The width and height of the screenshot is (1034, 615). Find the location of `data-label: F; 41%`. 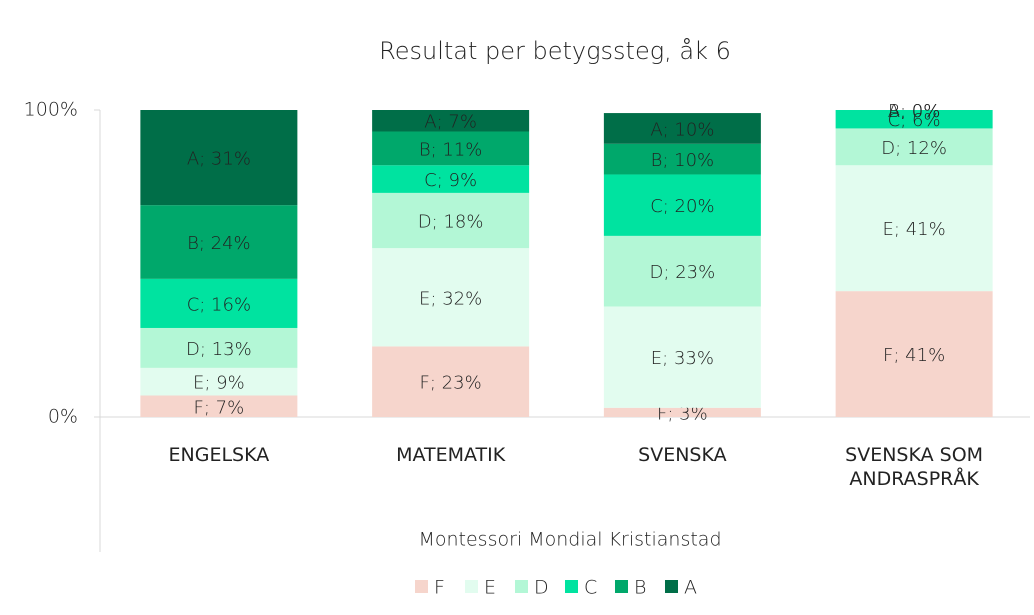

data-label: F; 41% is located at coordinates (914, 355).